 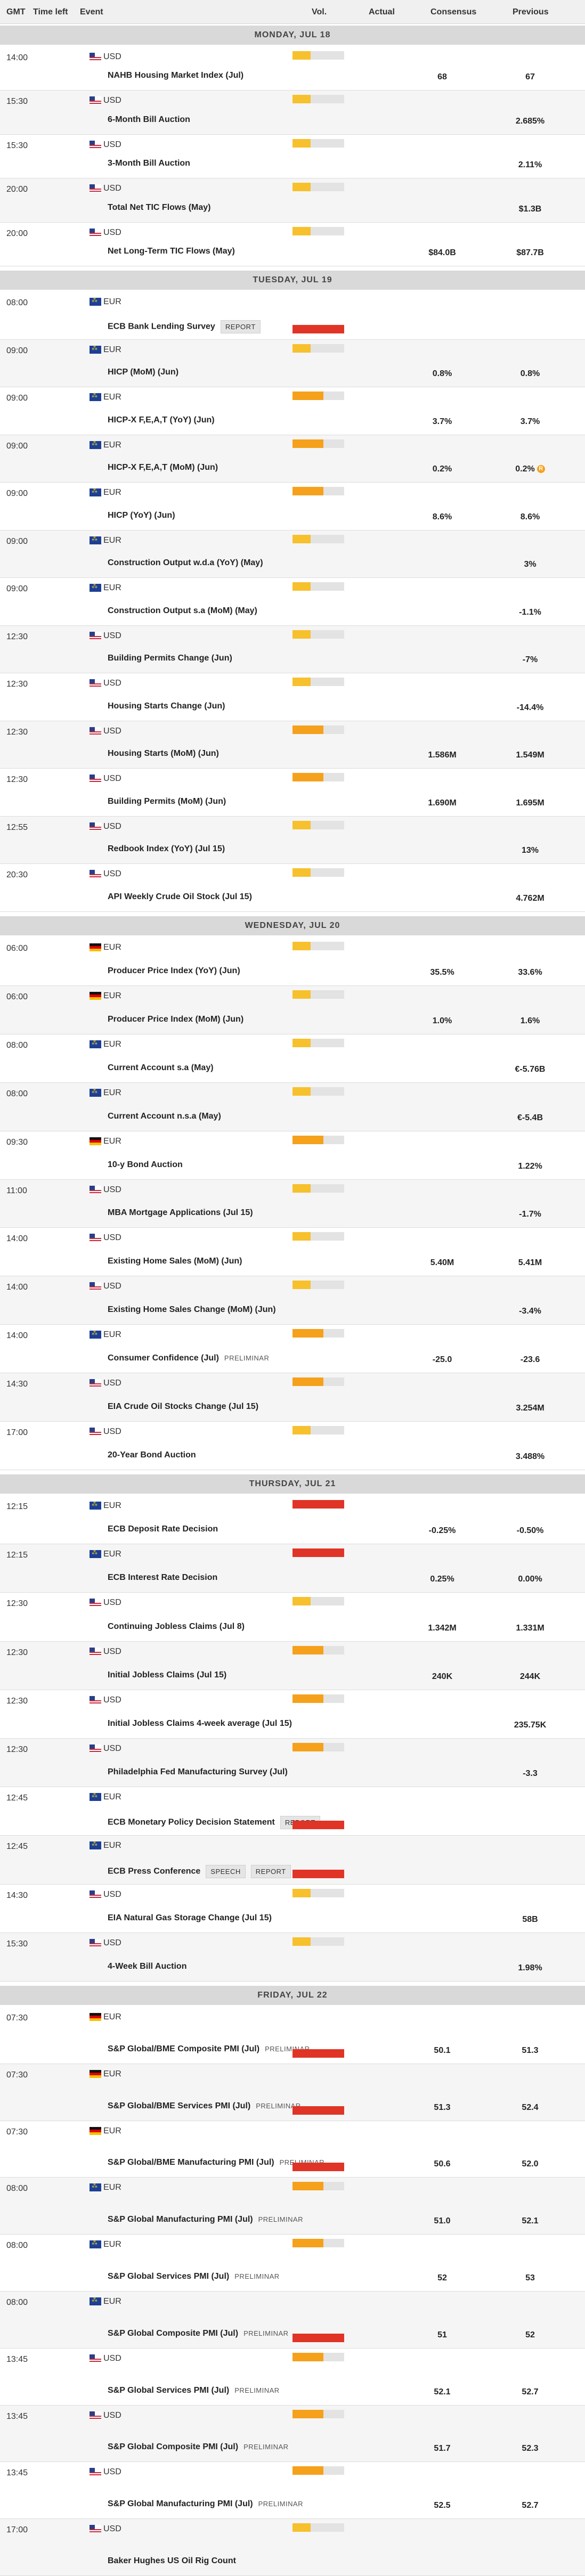 I want to click on event-title: HICP (YoY) (Jun), so click(x=142, y=515).